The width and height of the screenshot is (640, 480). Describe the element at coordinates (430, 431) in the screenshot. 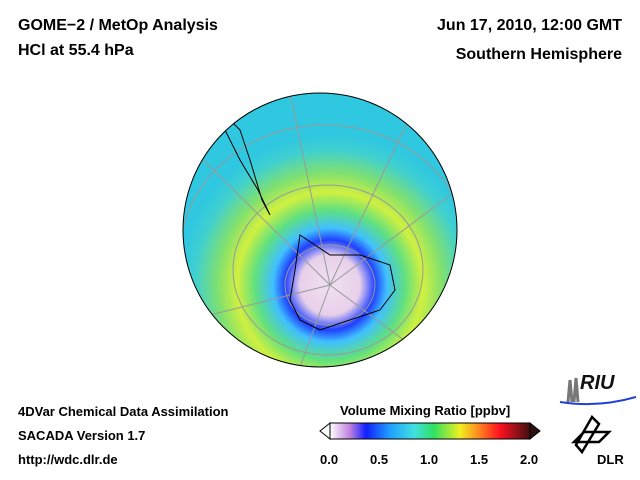

I see `colorbar` at that location.